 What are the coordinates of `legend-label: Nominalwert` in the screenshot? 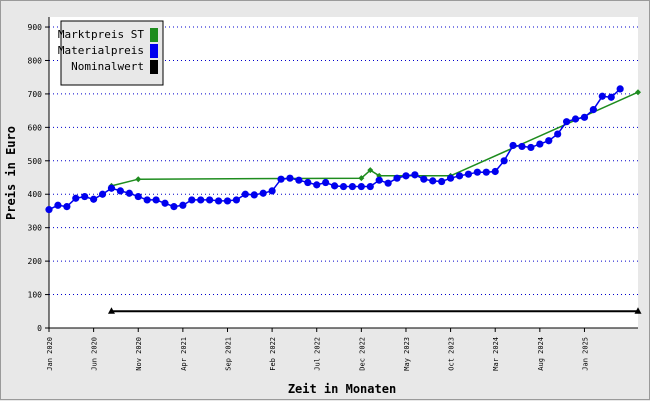 It's located at (107, 66).